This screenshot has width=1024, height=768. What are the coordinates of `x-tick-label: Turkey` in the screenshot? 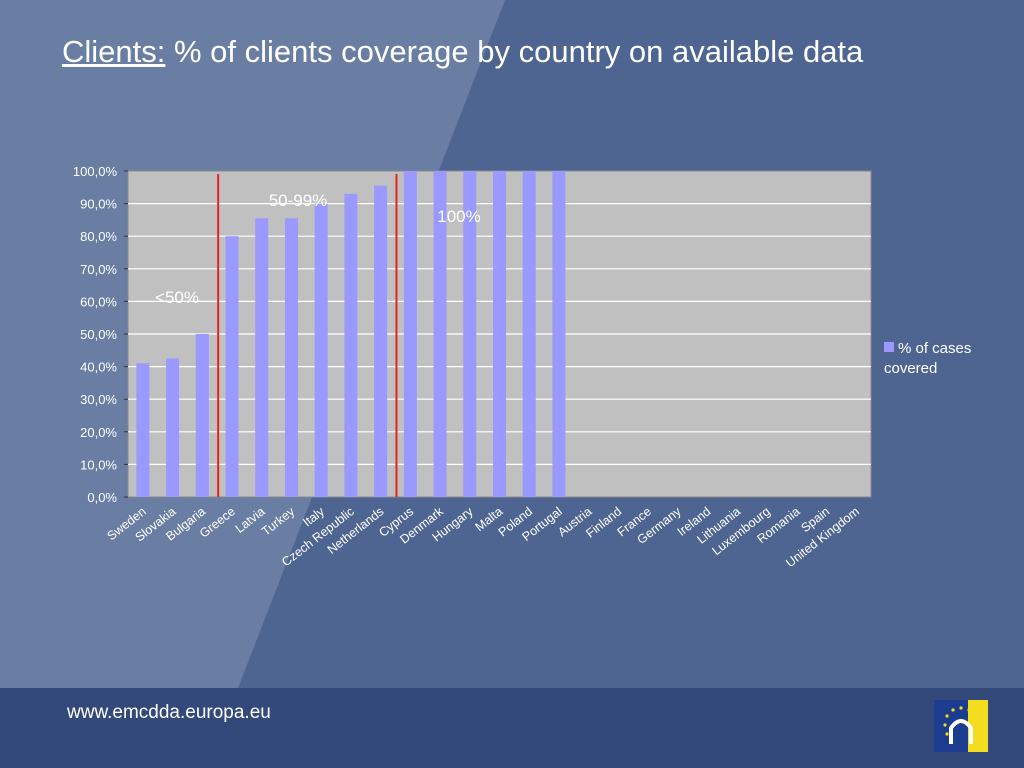 It's located at (278, 521).